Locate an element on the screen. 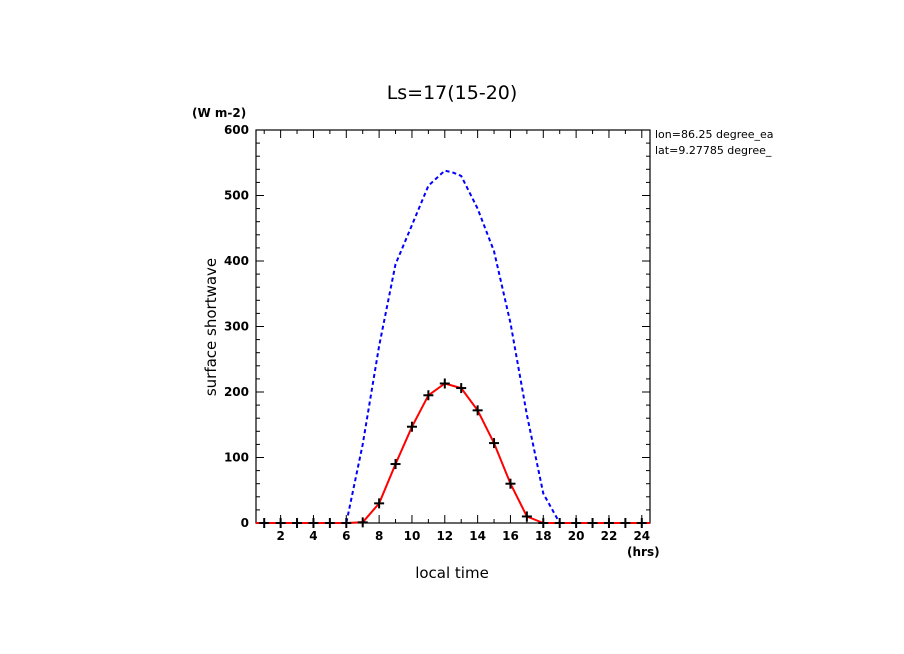 The height and width of the screenshot is (654, 904). y-tick-label: 200 is located at coordinates (236, 392).